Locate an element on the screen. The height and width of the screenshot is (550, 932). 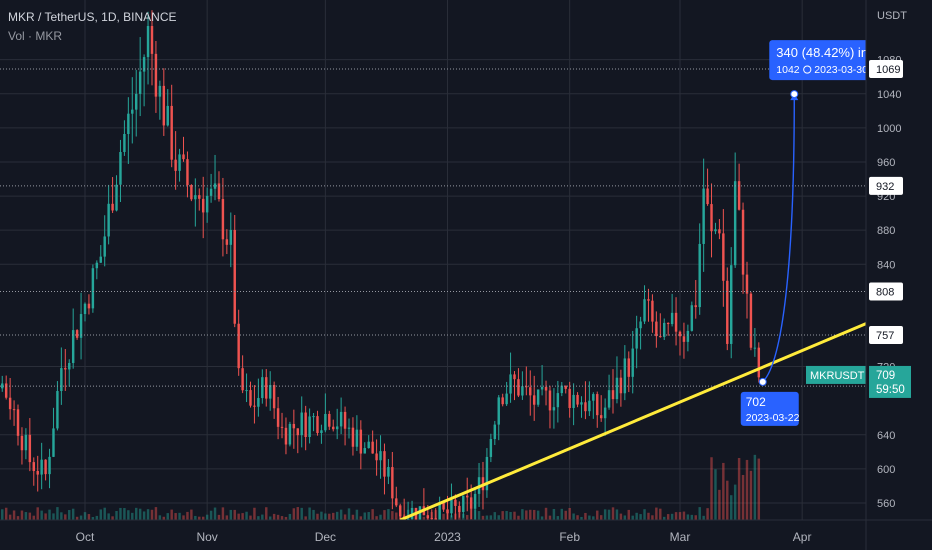
last-price-countdown: 59:50 is located at coordinates (890, 390).